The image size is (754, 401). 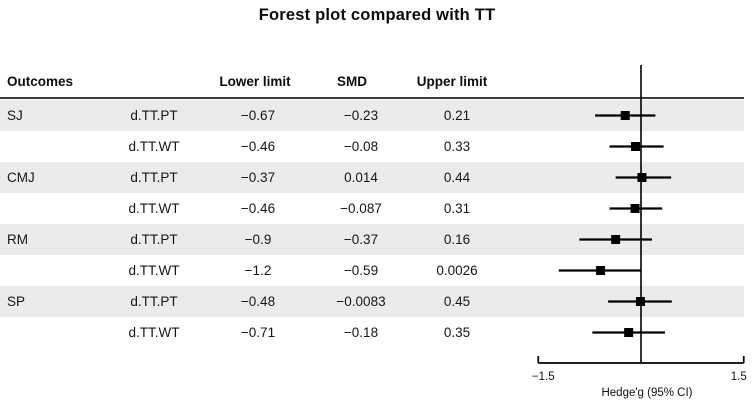 I want to click on smd-cell: −0.087, so click(x=361, y=208).